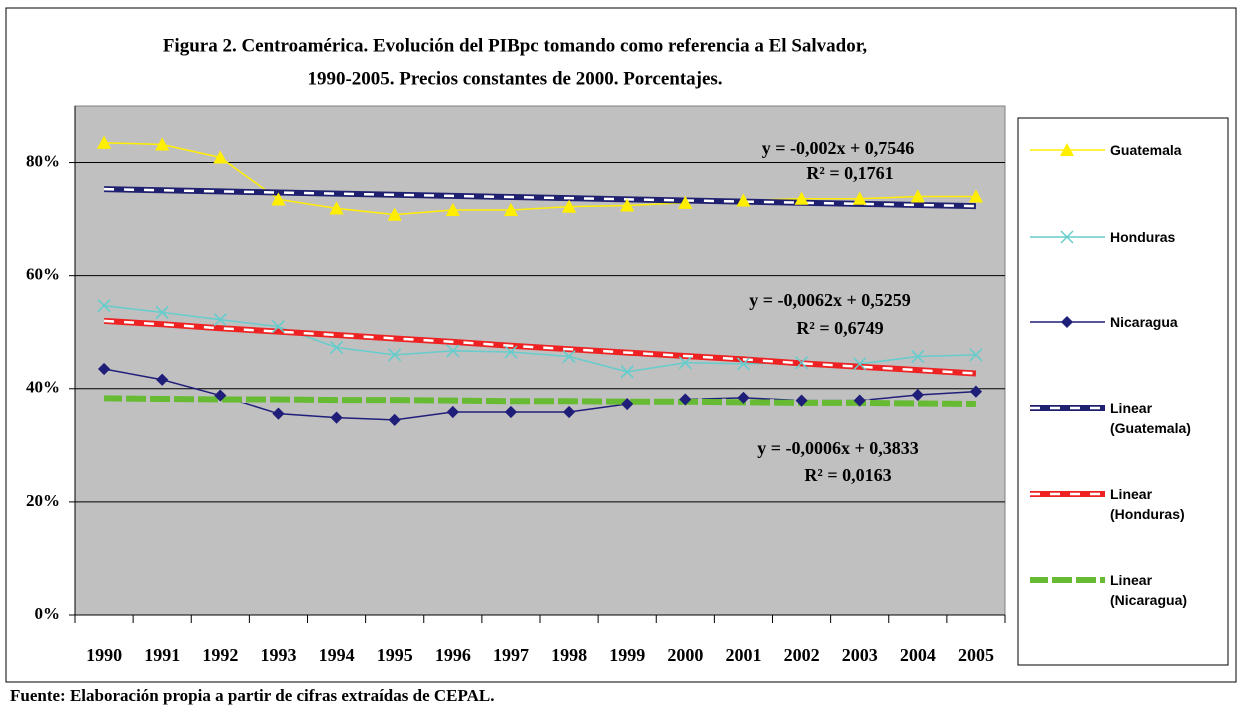 The image size is (1242, 714). What do you see at coordinates (104, 655) in the screenshot?
I see `x-tick-label: 1990` at bounding box center [104, 655].